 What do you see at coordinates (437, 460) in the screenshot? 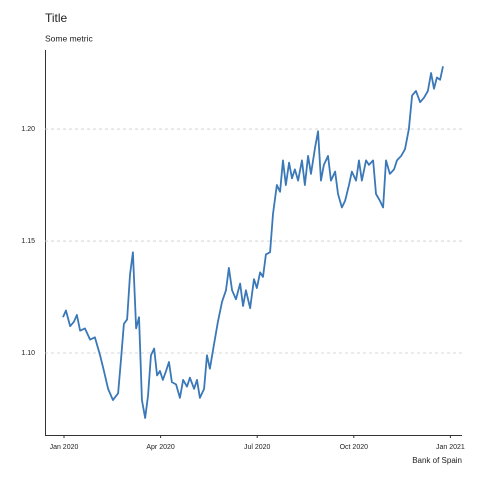
I see `source: Bank of Spain` at bounding box center [437, 460].